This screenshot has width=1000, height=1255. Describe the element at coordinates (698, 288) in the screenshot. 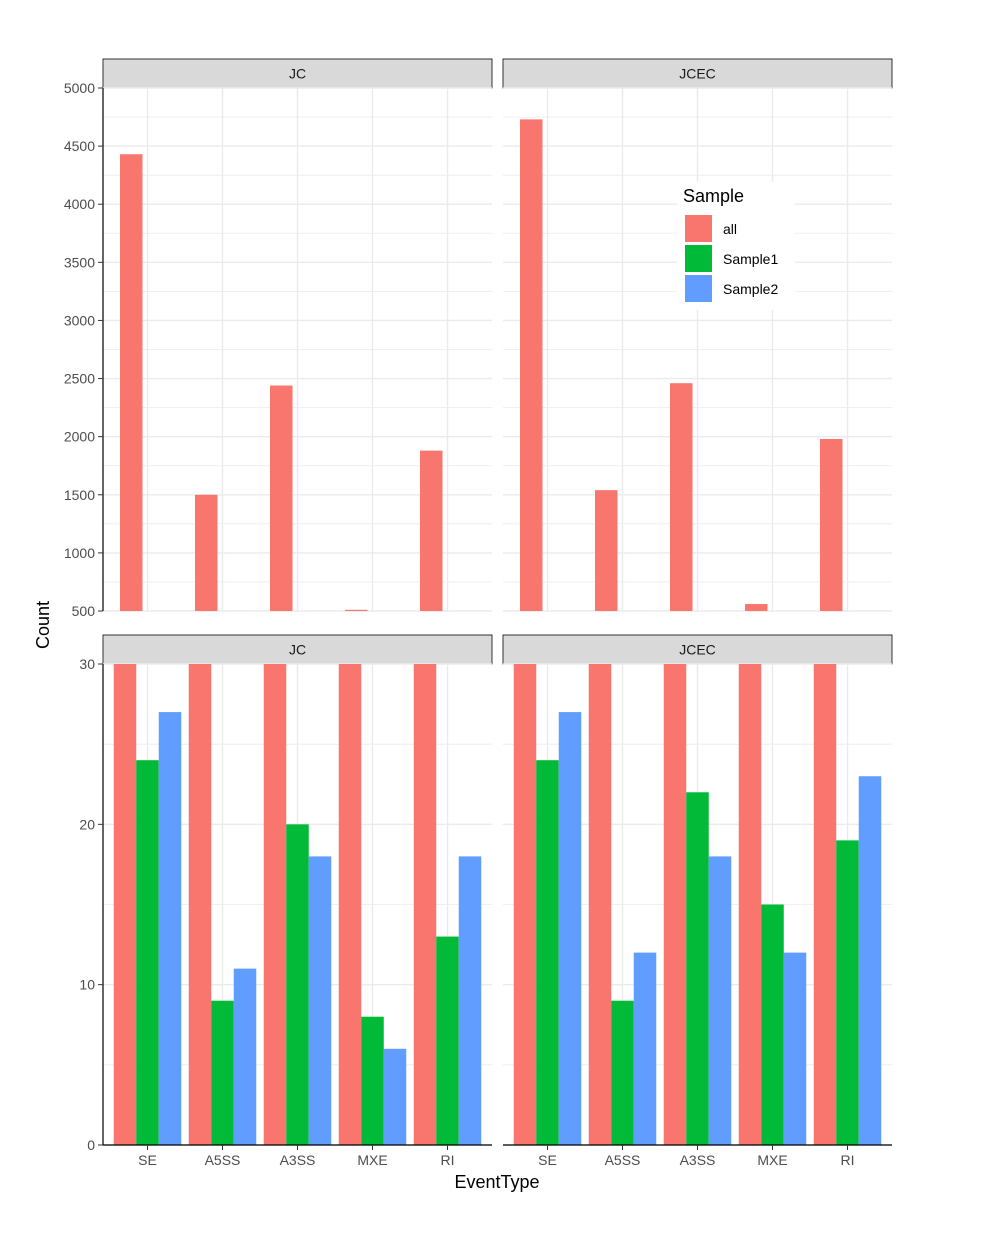

I see `legend-key-sample2` at that location.